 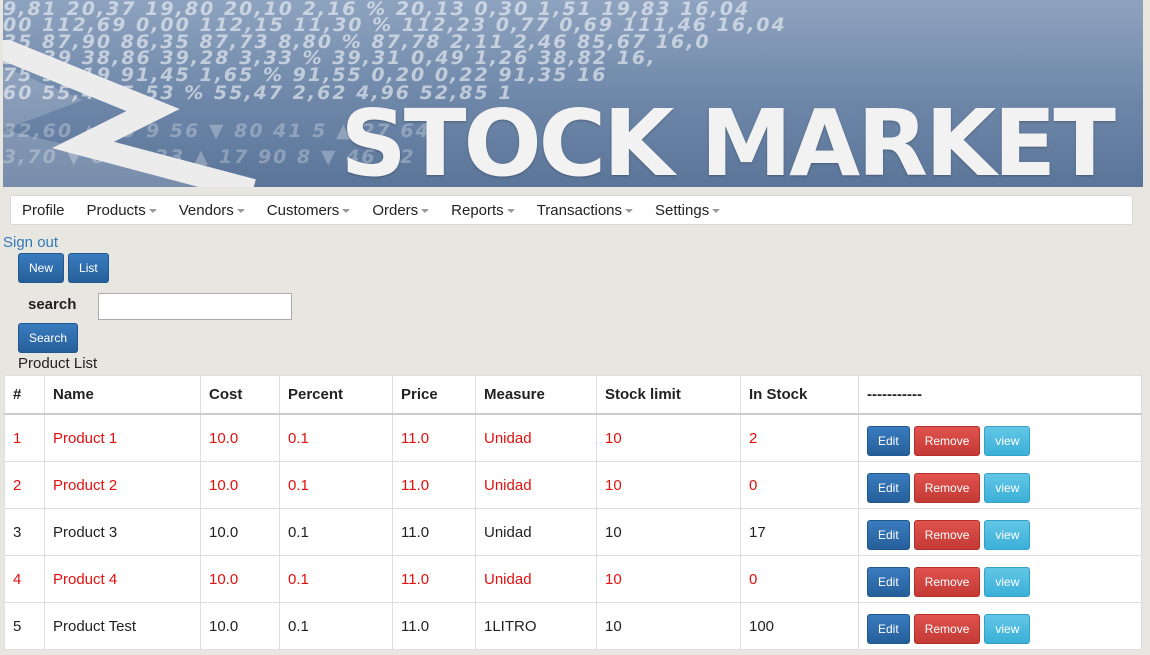 What do you see at coordinates (195, 306) in the screenshot?
I see `search-input` at bounding box center [195, 306].